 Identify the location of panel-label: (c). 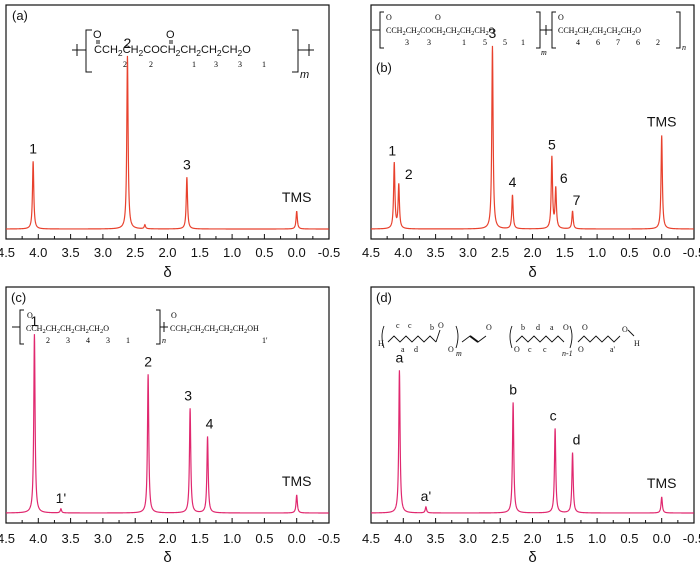
(18, 297).